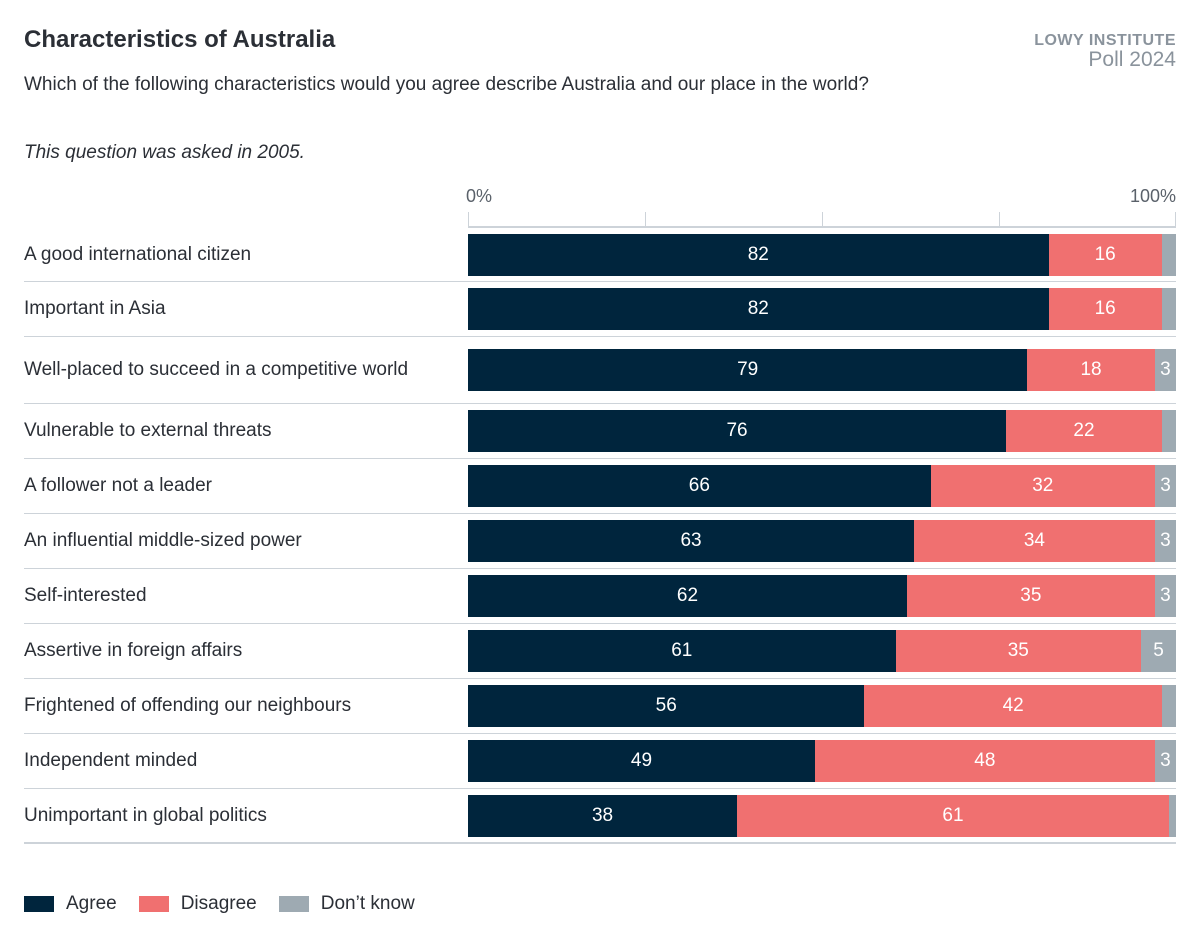  I want to click on data-label: 79, so click(748, 369).